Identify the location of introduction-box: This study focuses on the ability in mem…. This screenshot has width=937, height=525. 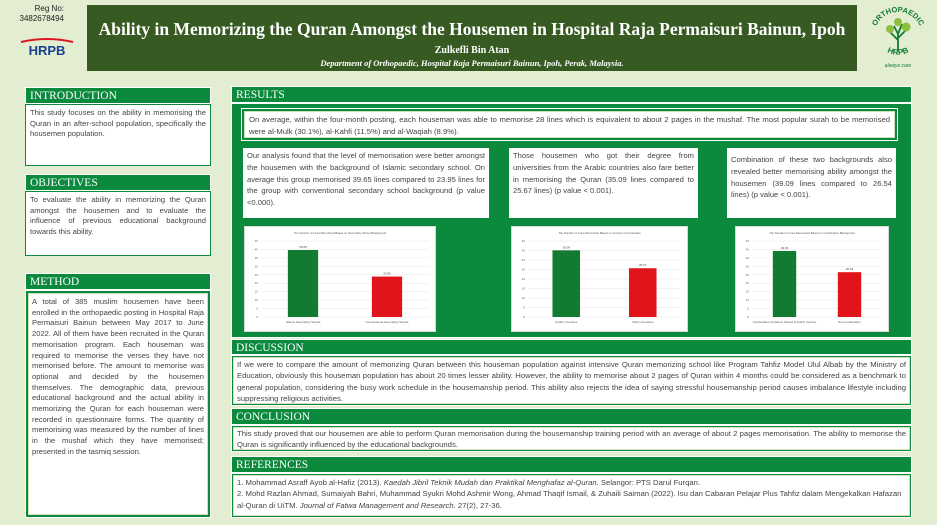
(118, 135).